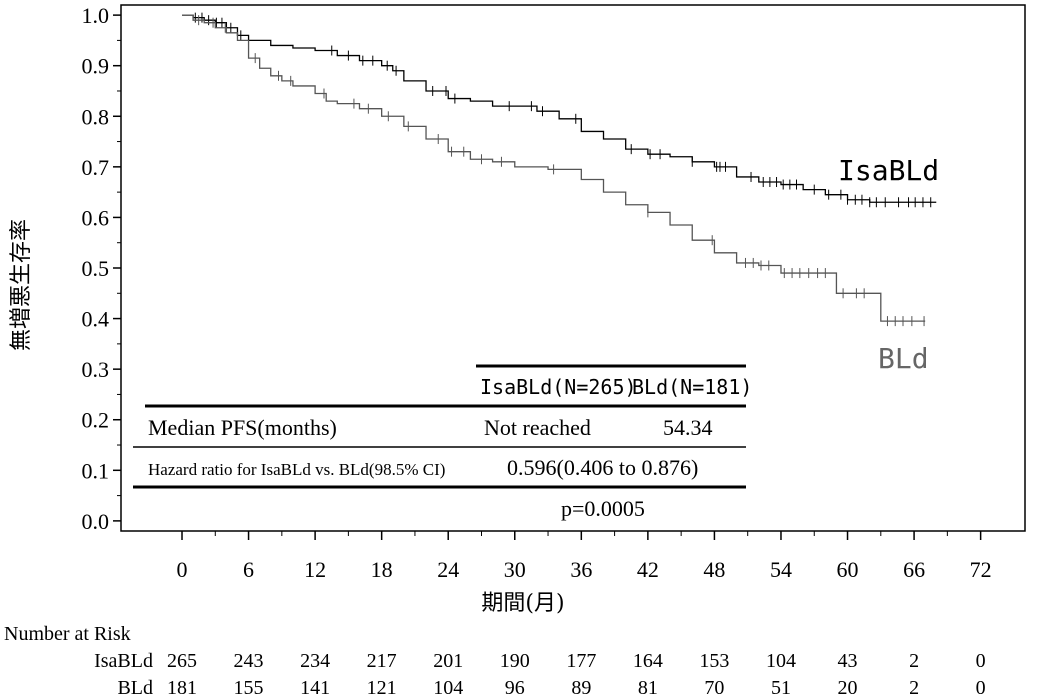 This screenshot has height=700, width=1048. I want to click on risk-value: 164, so click(648, 661).